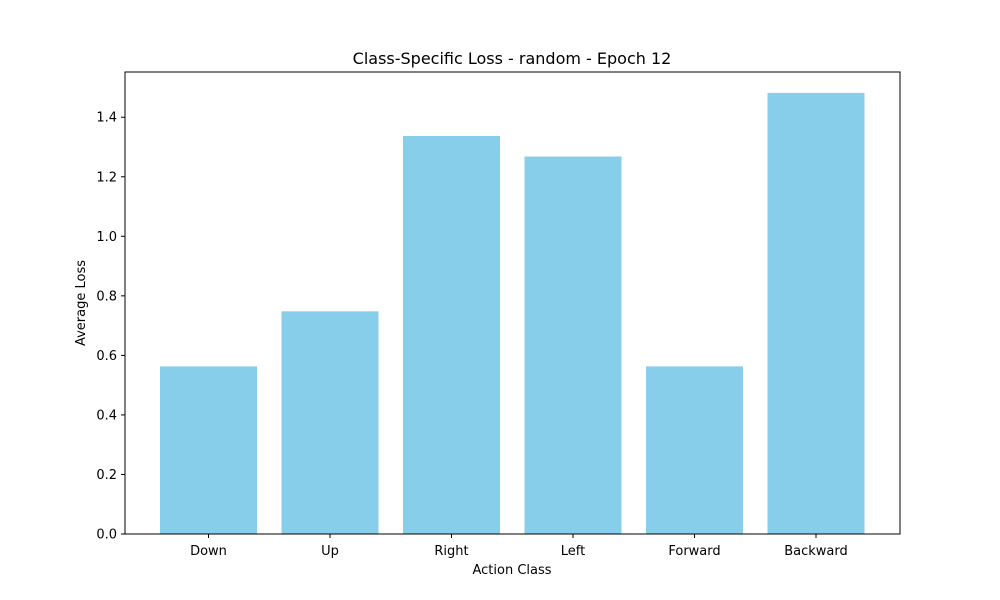 The image size is (1000, 600). What do you see at coordinates (694, 450) in the screenshot?
I see `bar-forward` at bounding box center [694, 450].